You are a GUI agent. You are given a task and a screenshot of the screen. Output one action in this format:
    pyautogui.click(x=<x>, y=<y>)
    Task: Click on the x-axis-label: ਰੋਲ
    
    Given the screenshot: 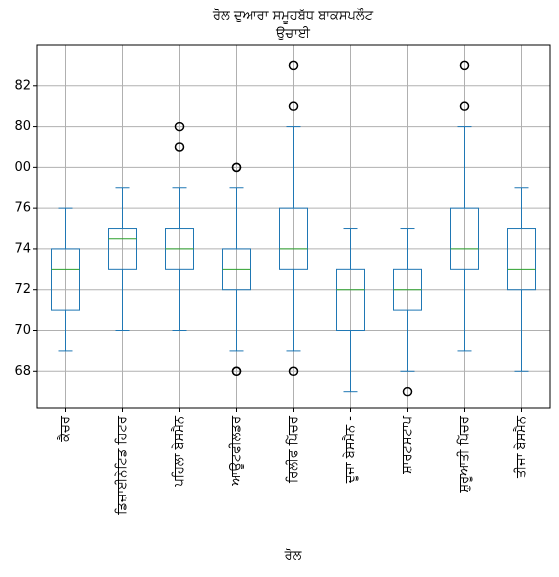 What is the action you would take?
    pyautogui.click(x=293, y=556)
    